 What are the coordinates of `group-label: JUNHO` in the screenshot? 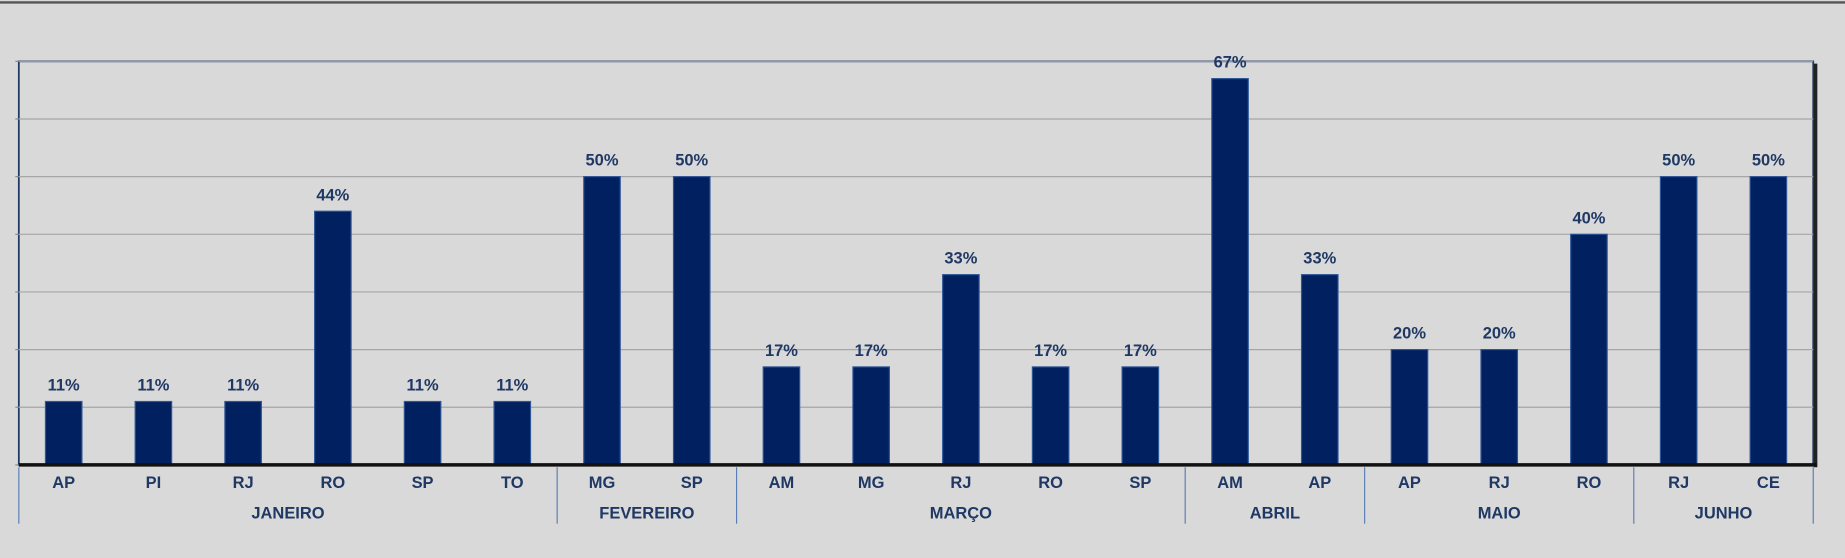 It's located at (1724, 514).